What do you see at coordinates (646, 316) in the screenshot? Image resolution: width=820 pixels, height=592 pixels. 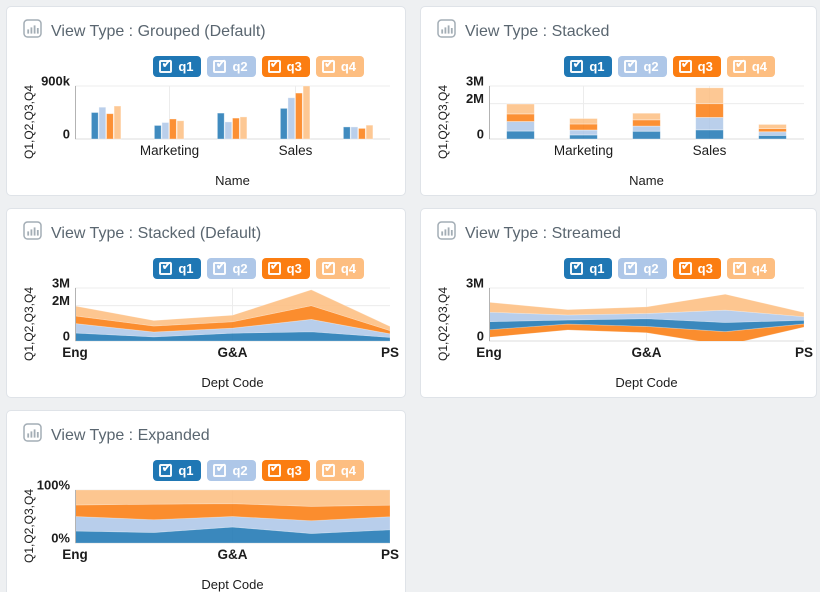 I see `area-layer-q2` at bounding box center [646, 316].